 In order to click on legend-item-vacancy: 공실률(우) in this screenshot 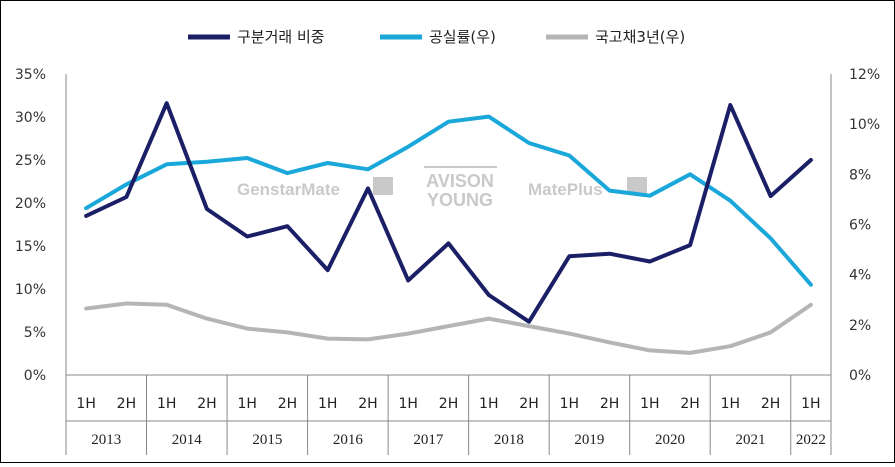, I will do `click(438, 37)`.